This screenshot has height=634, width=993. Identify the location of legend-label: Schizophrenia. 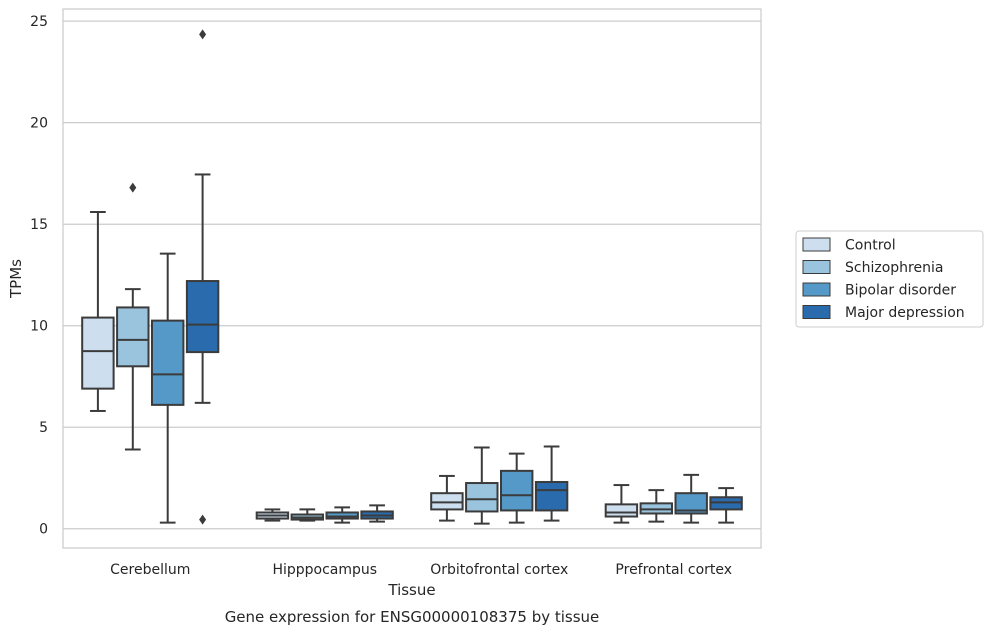
(894, 268).